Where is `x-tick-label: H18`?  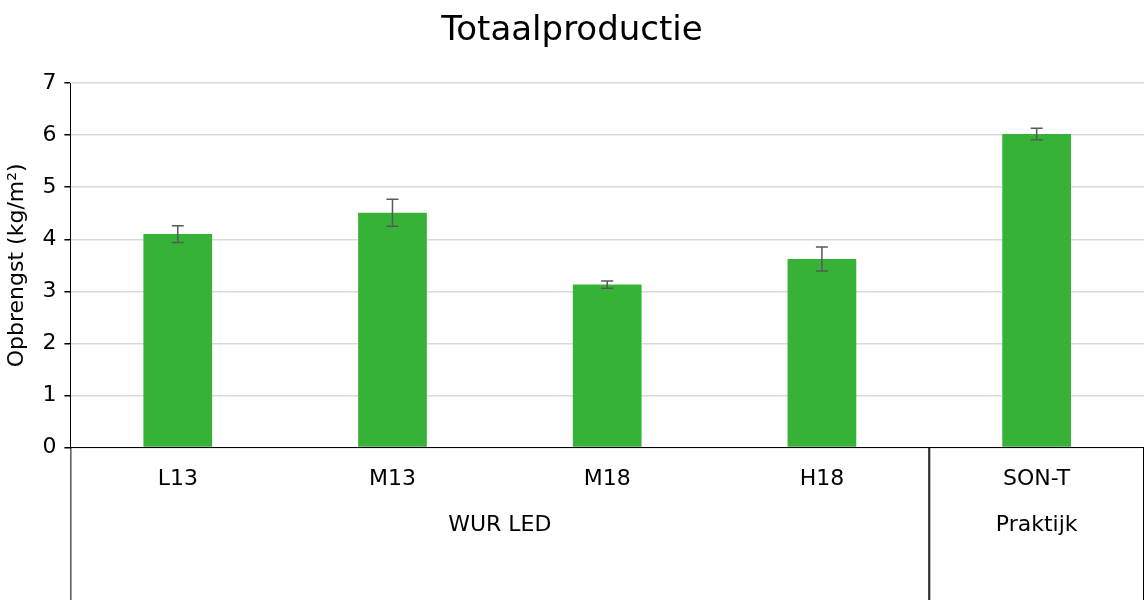
x-tick-label: H18 is located at coordinates (822, 477).